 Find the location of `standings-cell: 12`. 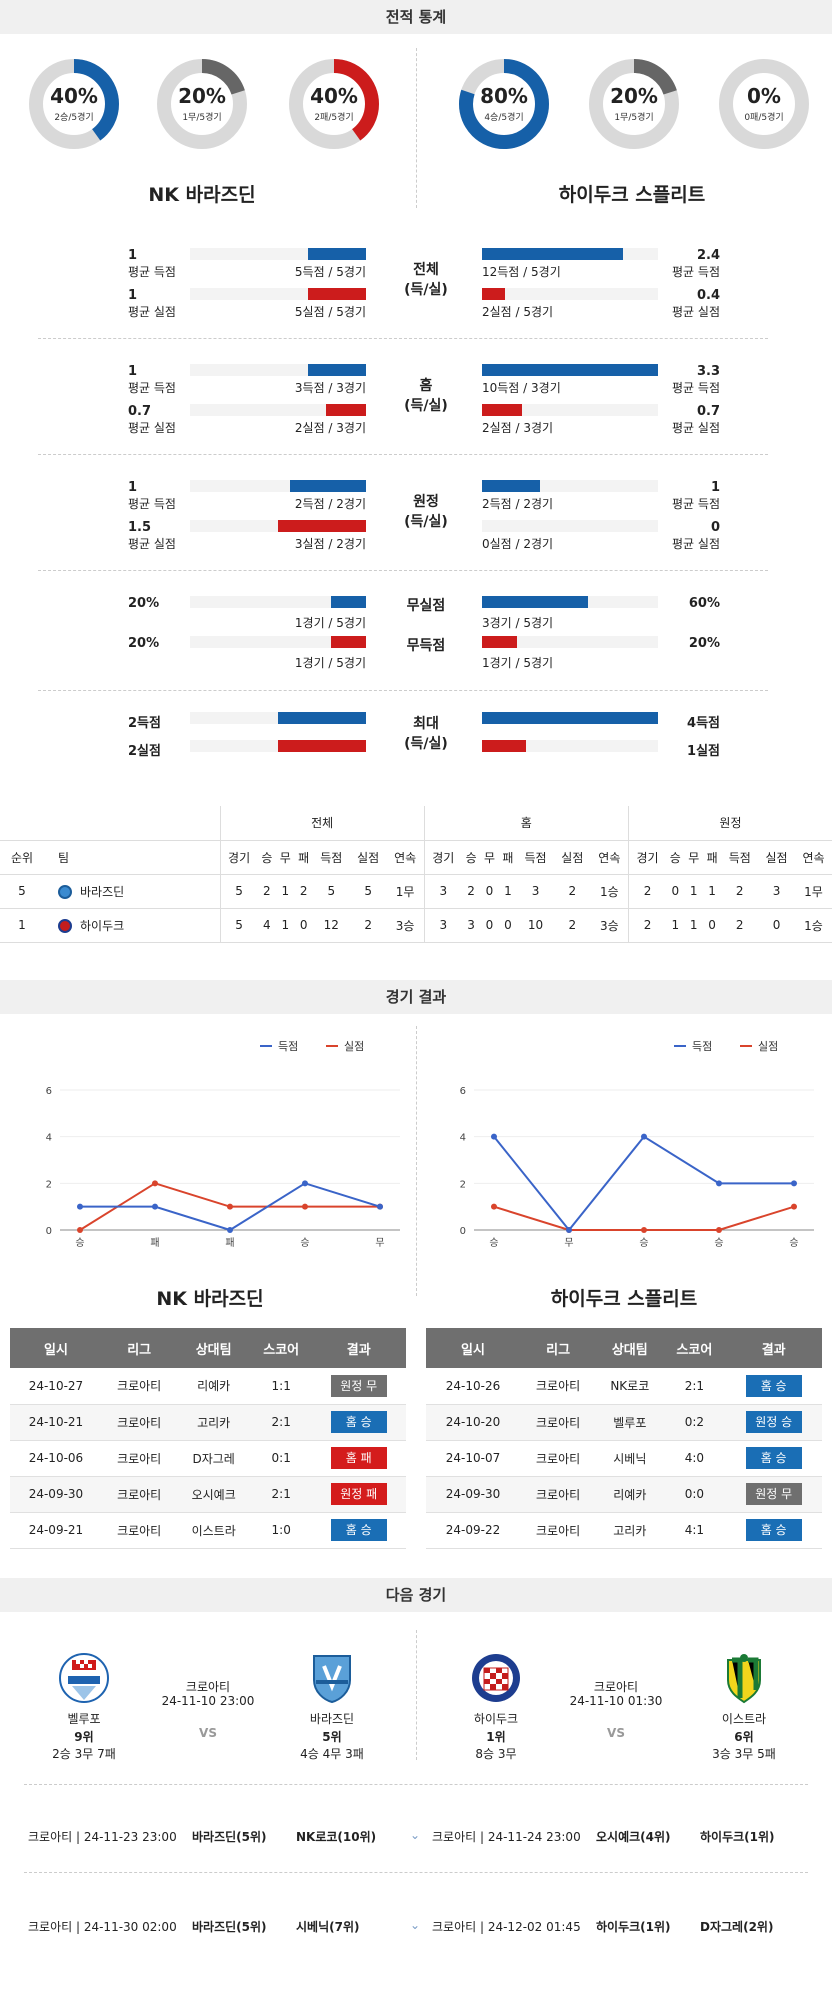

standings-cell: 12 is located at coordinates (331, 925).